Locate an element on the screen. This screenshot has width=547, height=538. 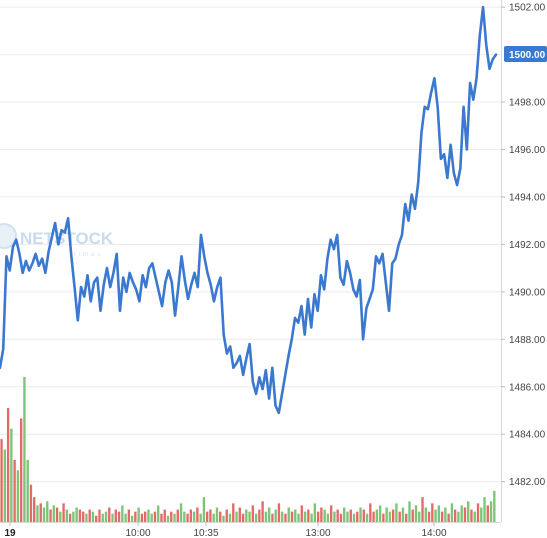
x-tick-label: 13:00 is located at coordinates (317, 533).